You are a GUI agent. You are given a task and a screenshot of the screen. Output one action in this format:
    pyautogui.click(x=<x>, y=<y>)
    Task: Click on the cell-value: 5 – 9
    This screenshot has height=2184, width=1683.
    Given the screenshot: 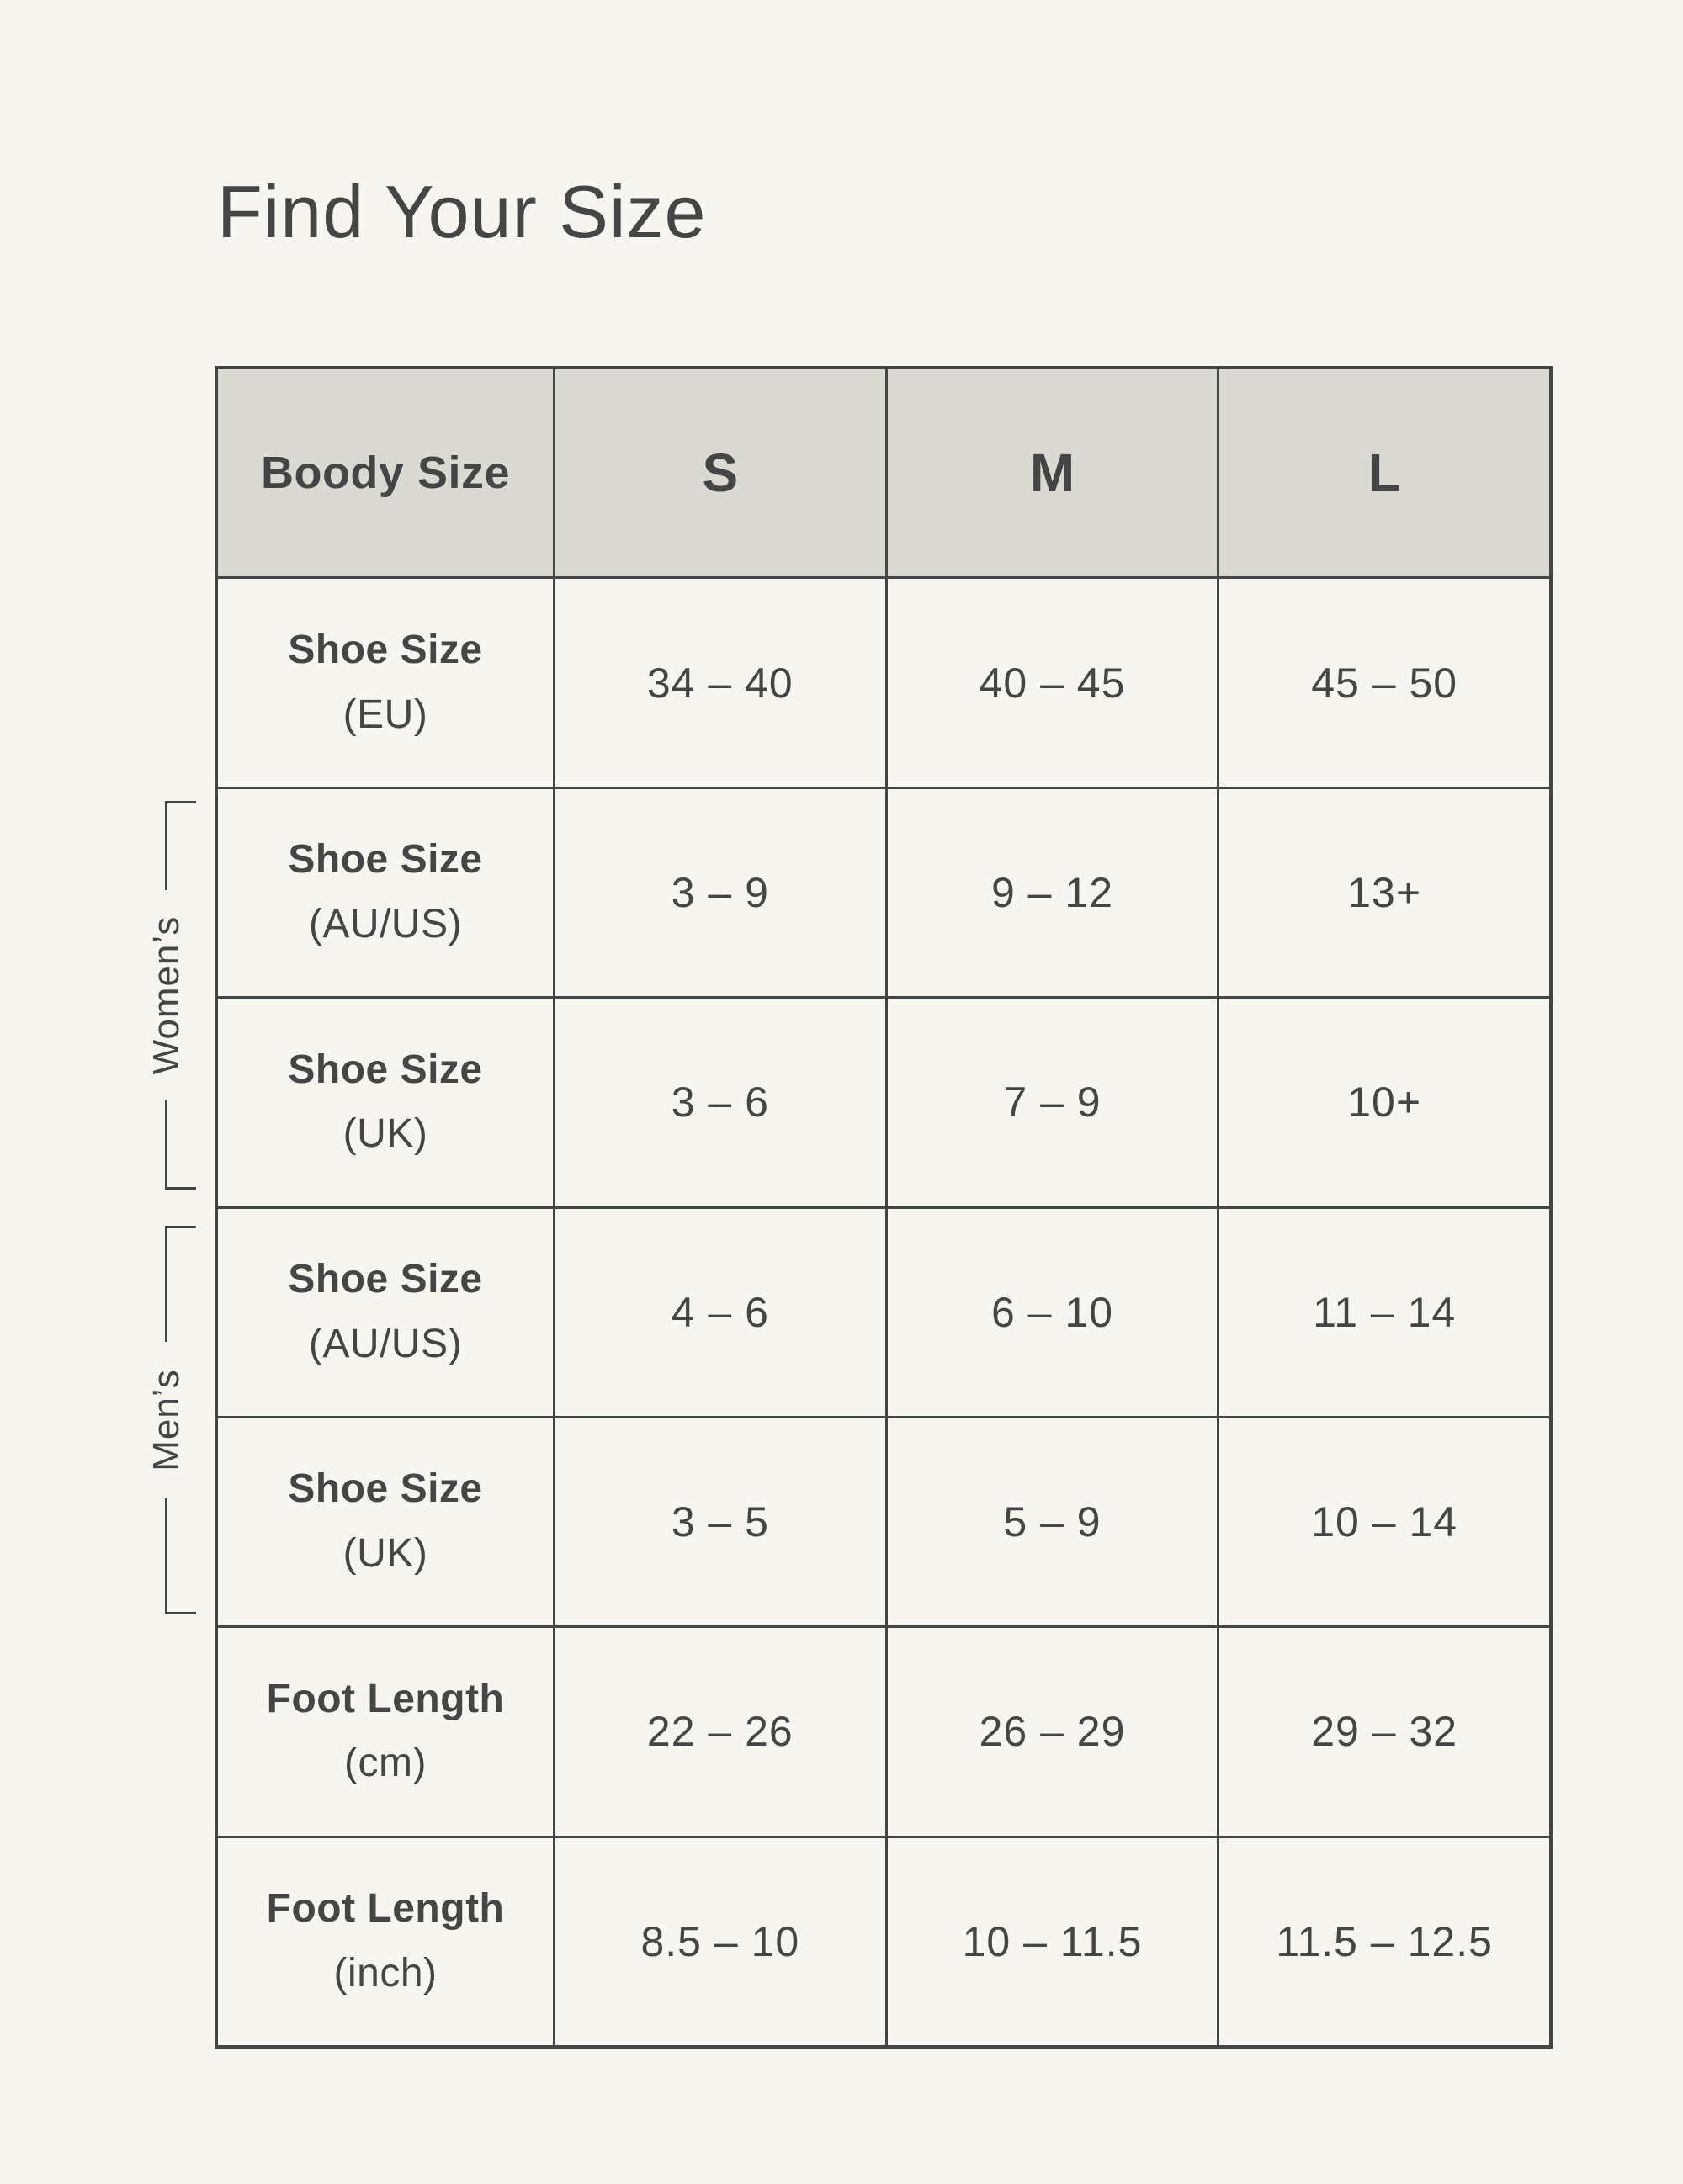 What is the action you would take?
    pyautogui.click(x=1052, y=1522)
    